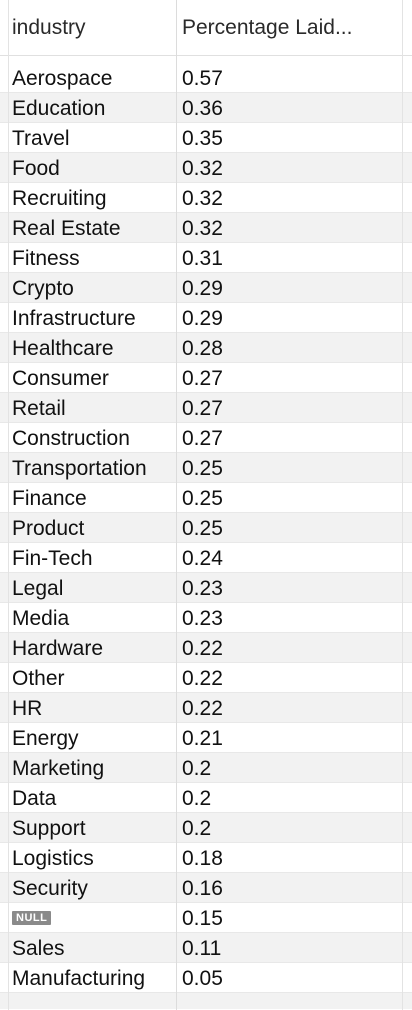 The height and width of the screenshot is (1010, 412). Describe the element at coordinates (52, 558) in the screenshot. I see `cell-industry: Fin-Tech` at that location.